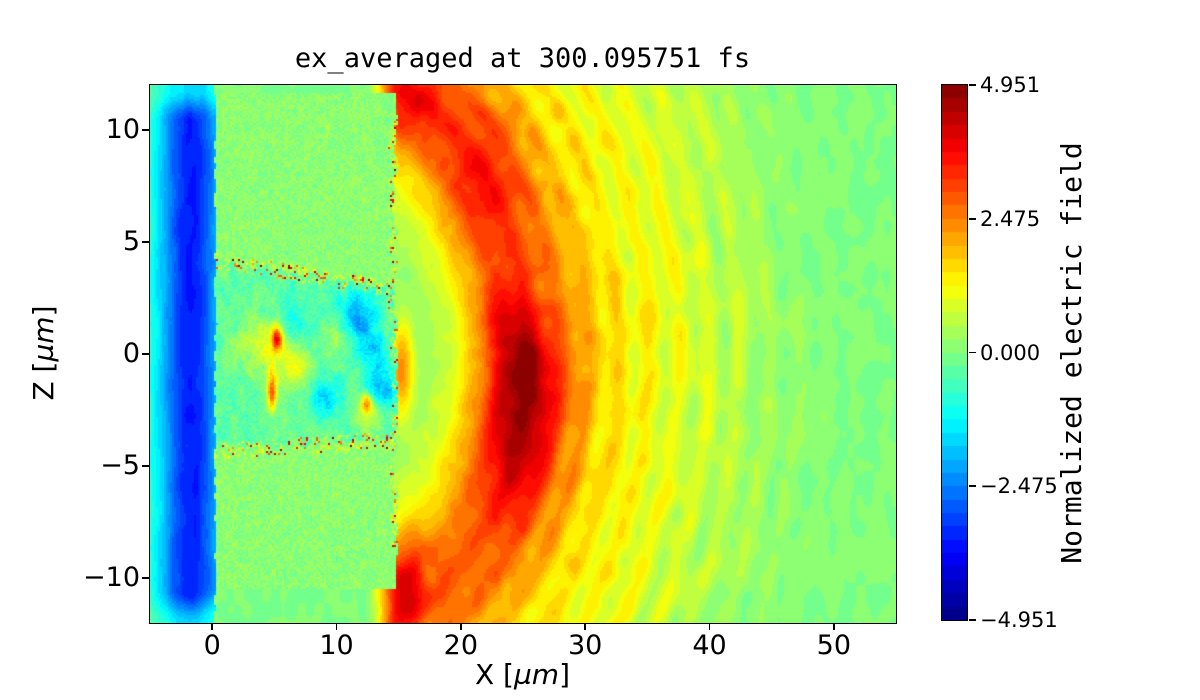 This screenshot has width=1200, height=700. I want to click on x-axis-label: X [µm], so click(522, 675).